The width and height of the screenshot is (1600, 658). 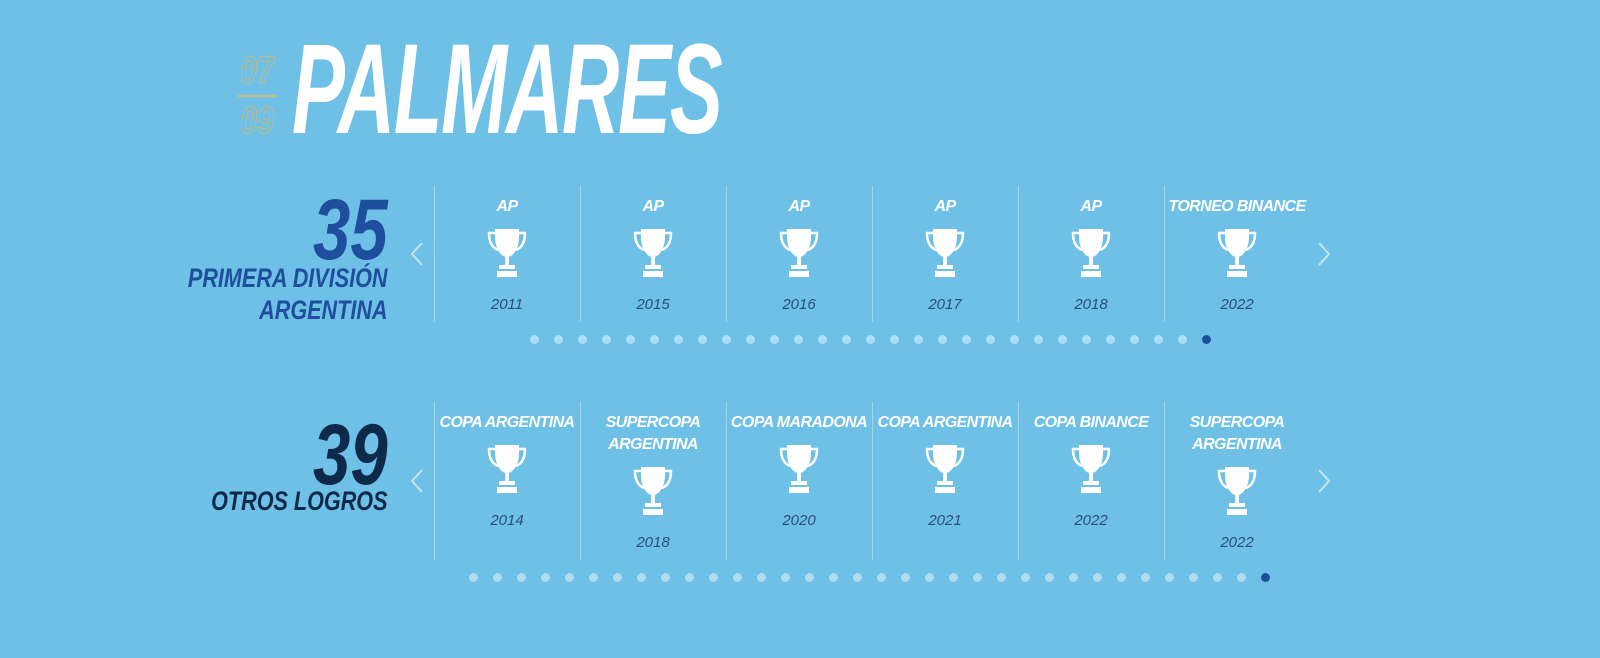 What do you see at coordinates (507, 304) in the screenshot?
I see `trophy-year: 2011` at bounding box center [507, 304].